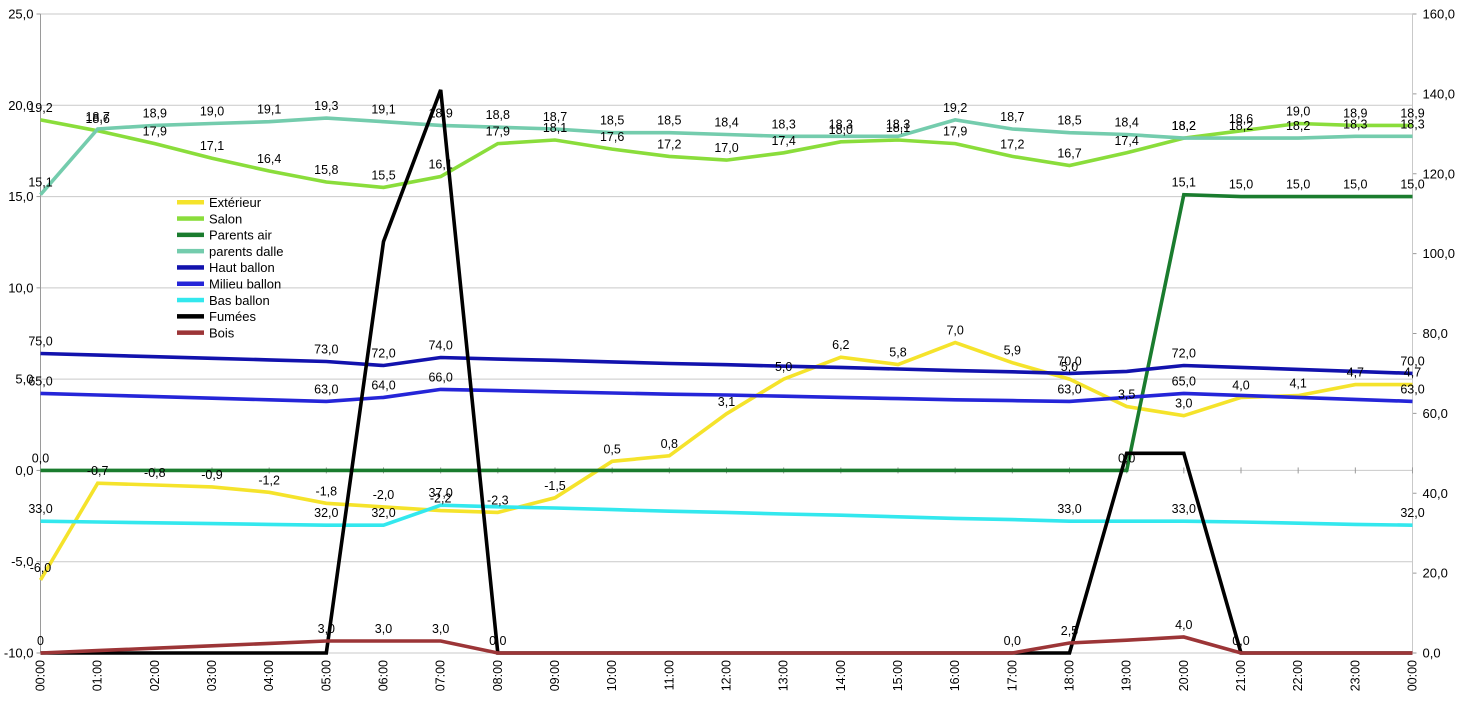  Describe the element at coordinates (498, 500) in the screenshot. I see `data-label: -2,3` at that location.